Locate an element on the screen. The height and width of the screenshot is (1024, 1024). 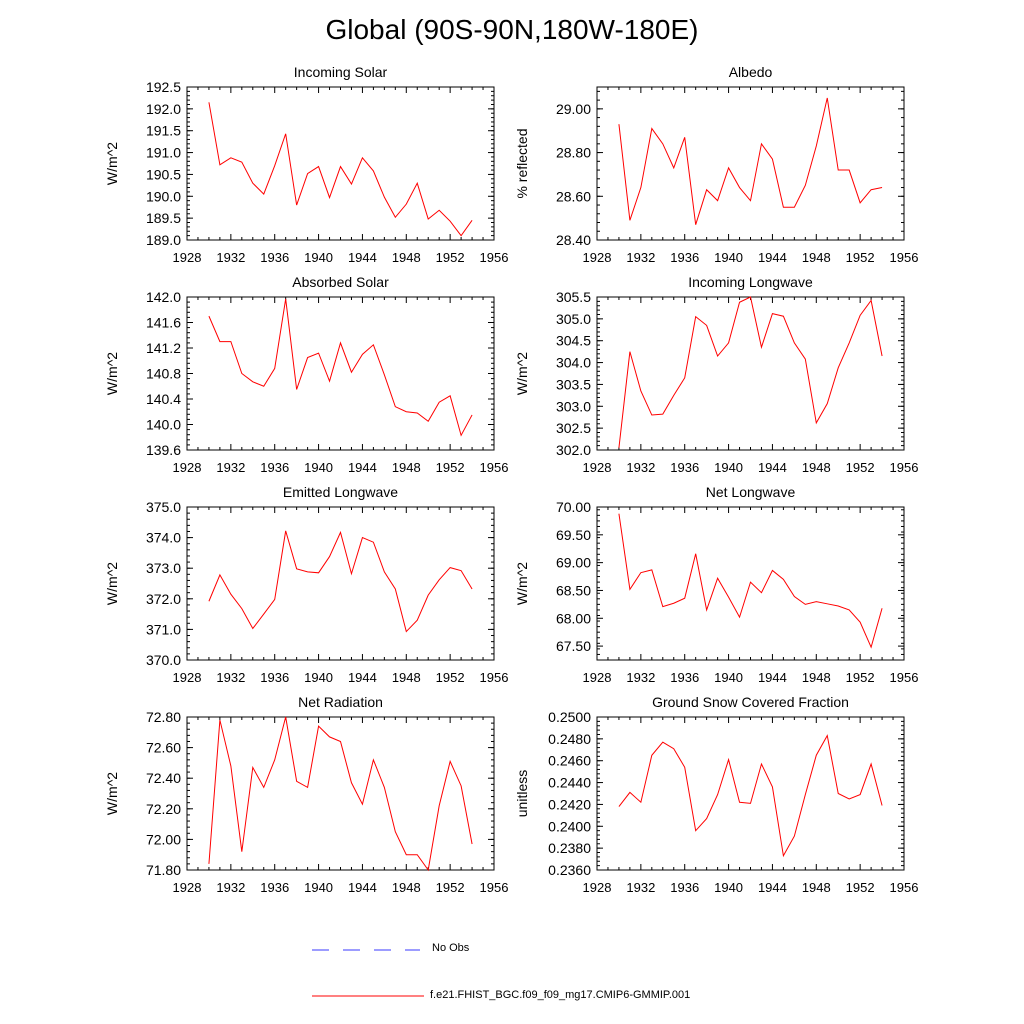
y-tick-label: 72.80 is located at coordinates (163, 717).